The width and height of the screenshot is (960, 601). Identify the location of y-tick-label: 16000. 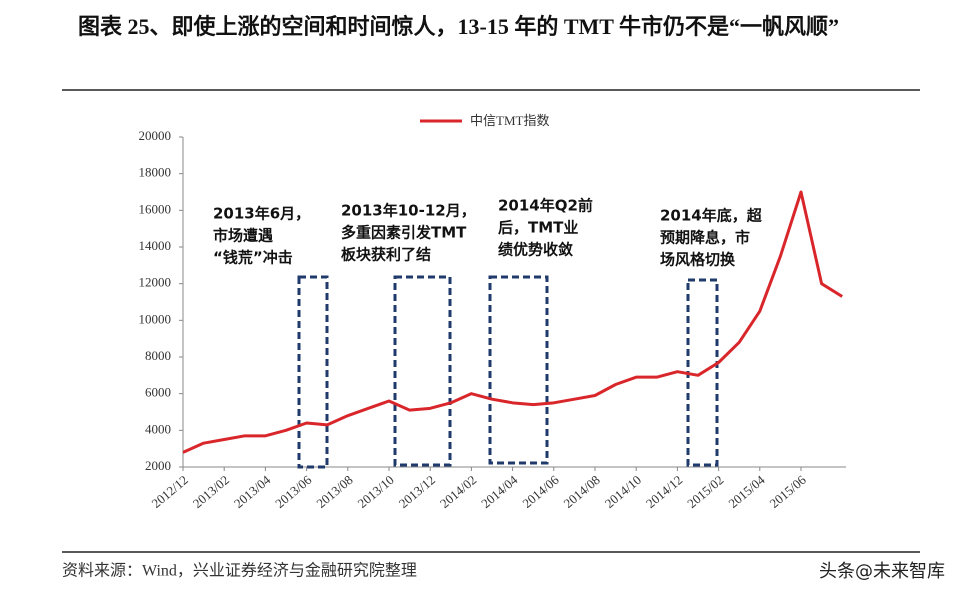
(155, 208).